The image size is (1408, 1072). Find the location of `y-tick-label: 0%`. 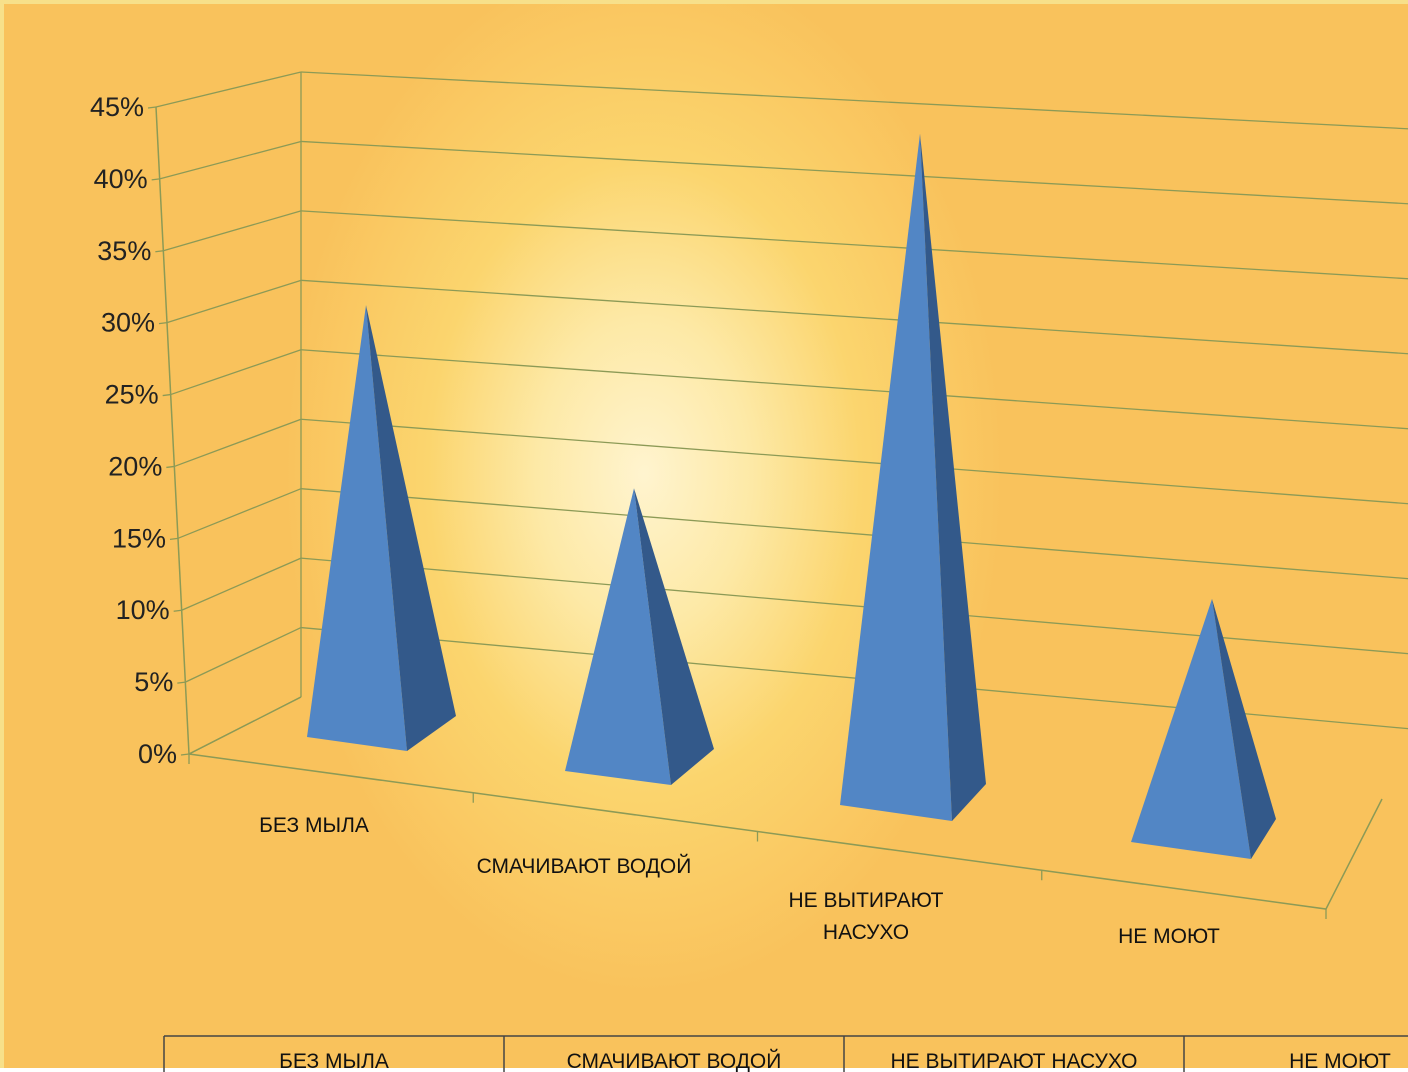

y-tick-label: 0% is located at coordinates (157, 754).